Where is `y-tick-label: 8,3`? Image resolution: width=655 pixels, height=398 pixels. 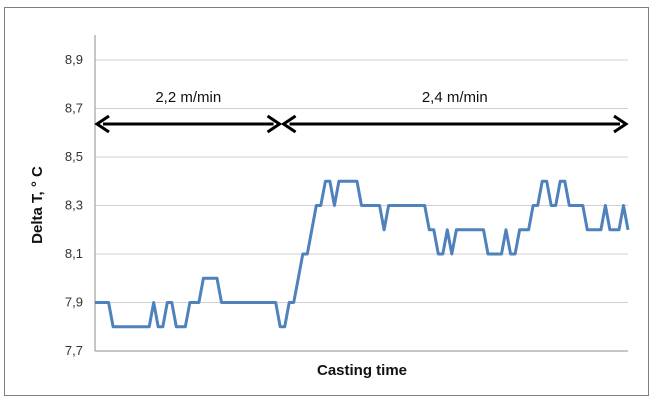
y-tick-label: 8,3 is located at coordinates (74, 205).